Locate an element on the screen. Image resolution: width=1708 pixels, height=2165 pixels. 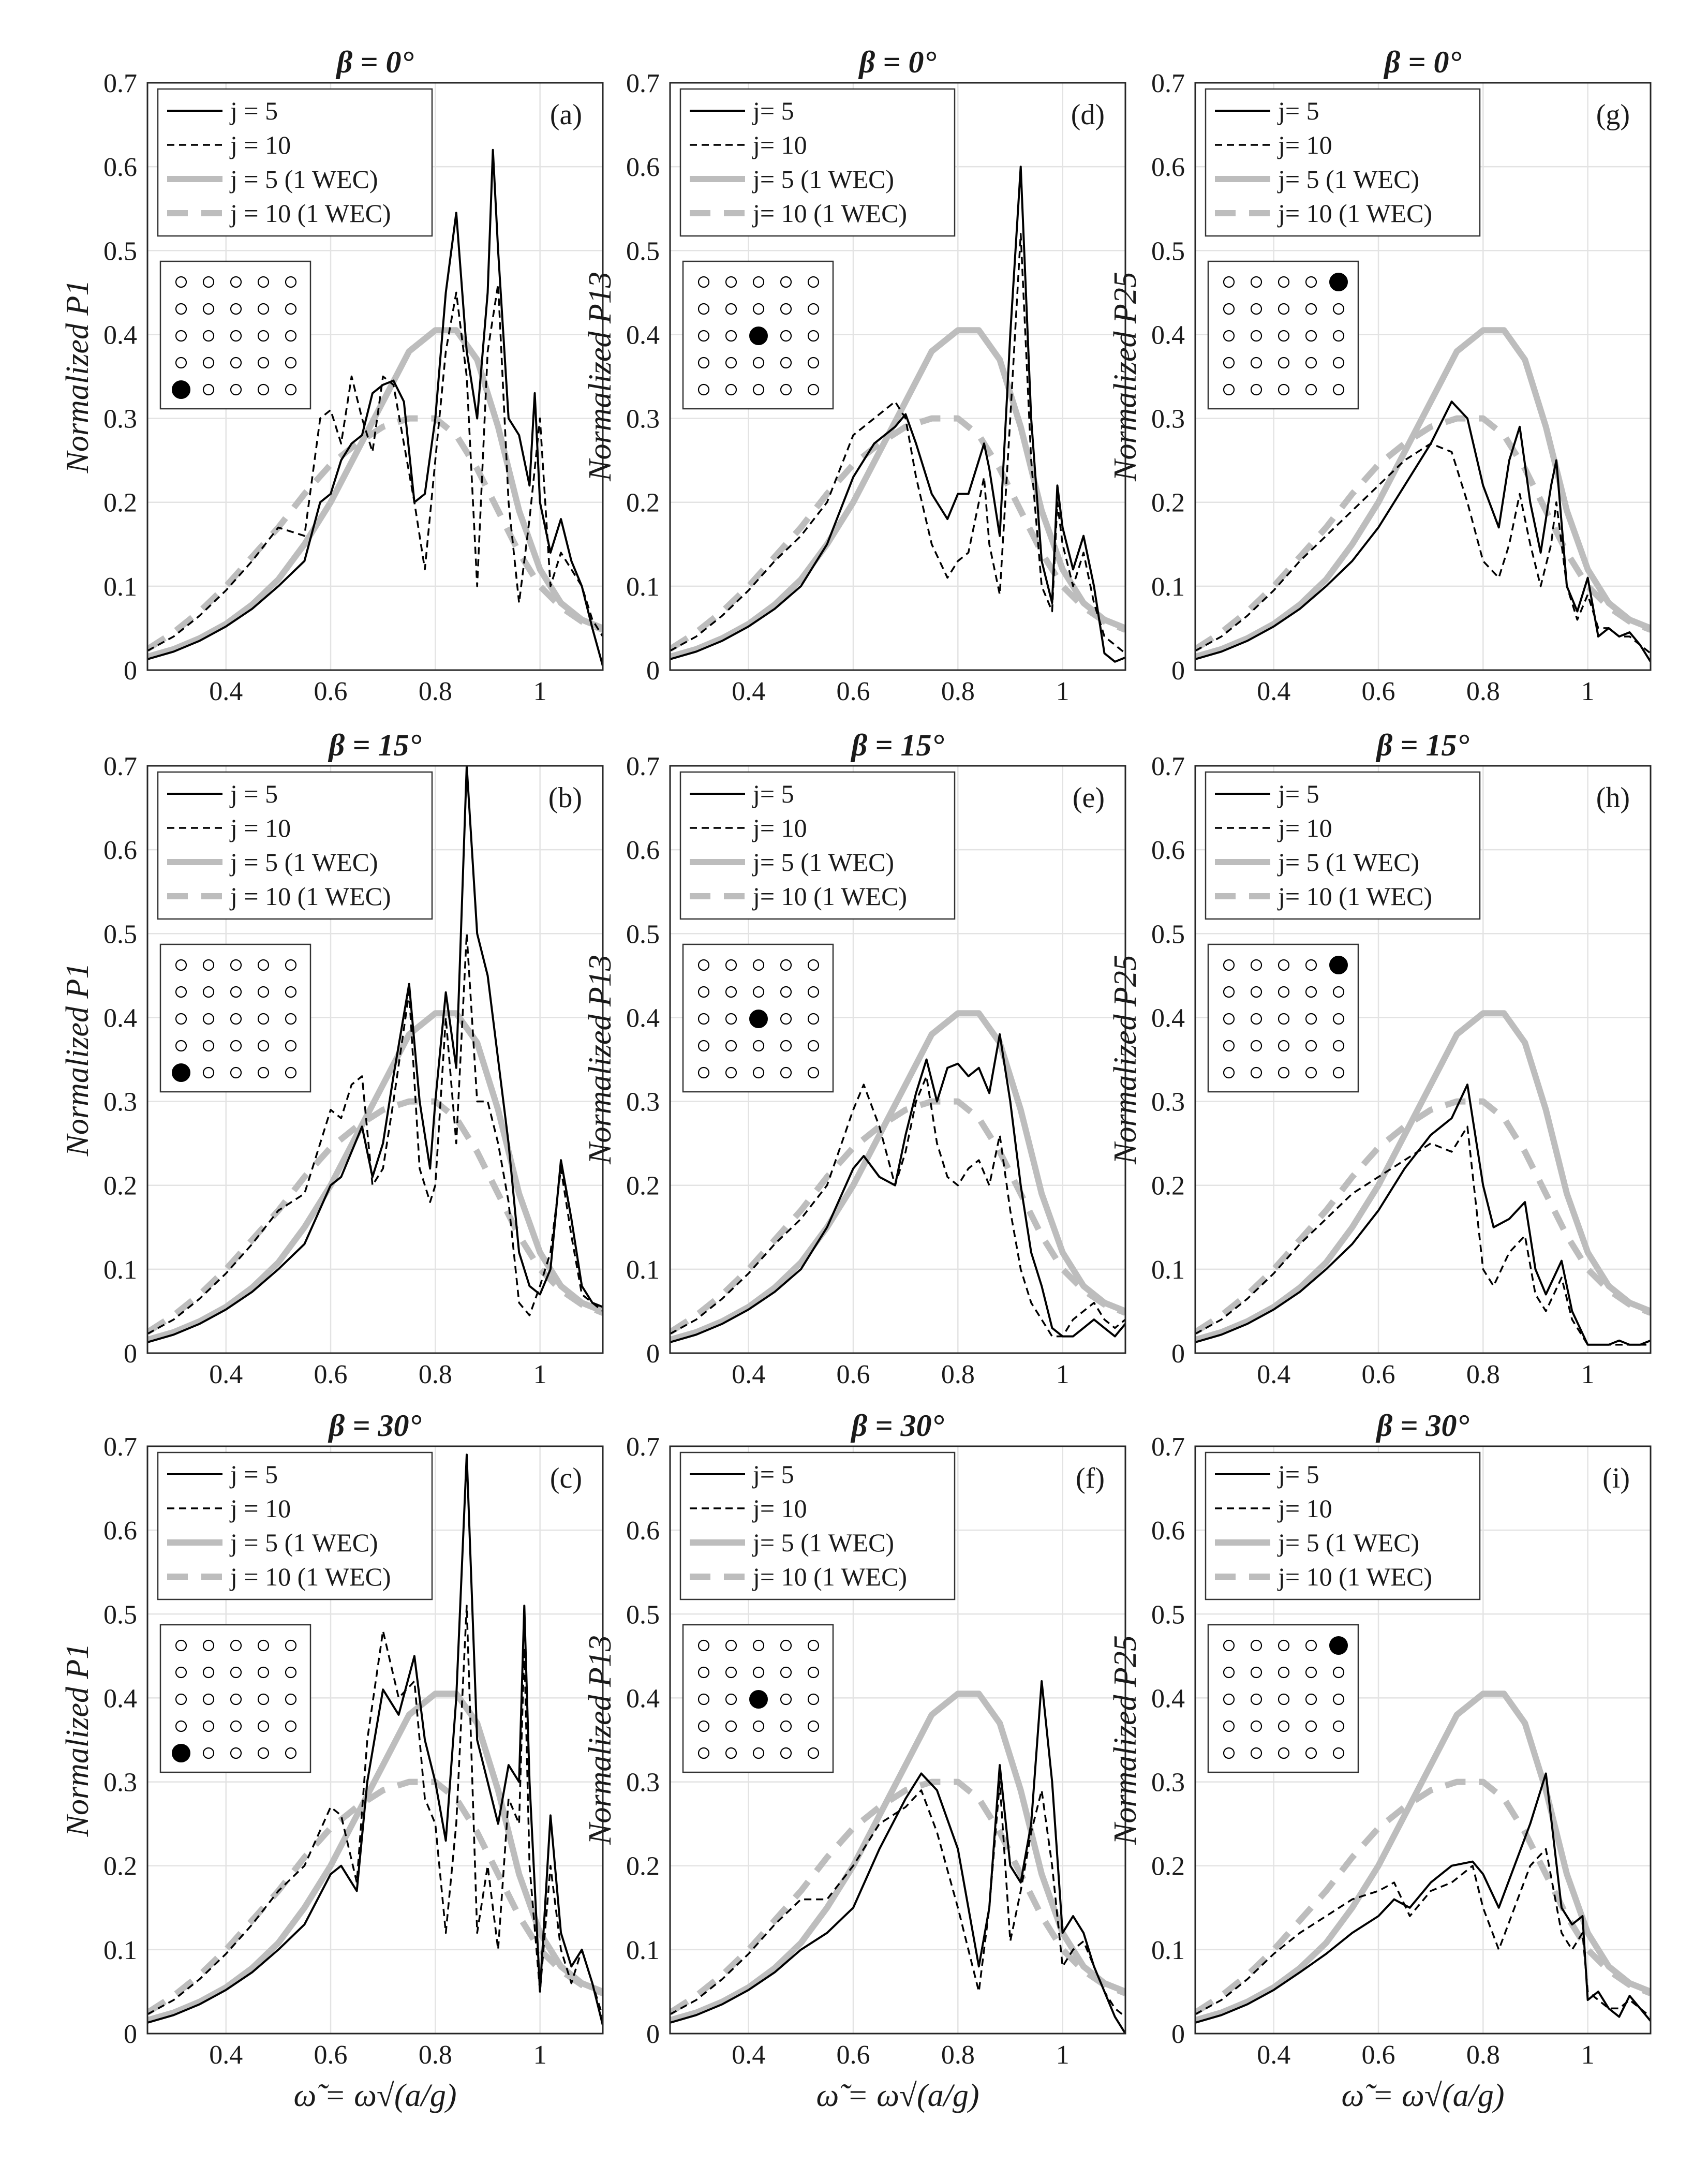
panel-title: β = 0° is located at coordinates (1423, 62).